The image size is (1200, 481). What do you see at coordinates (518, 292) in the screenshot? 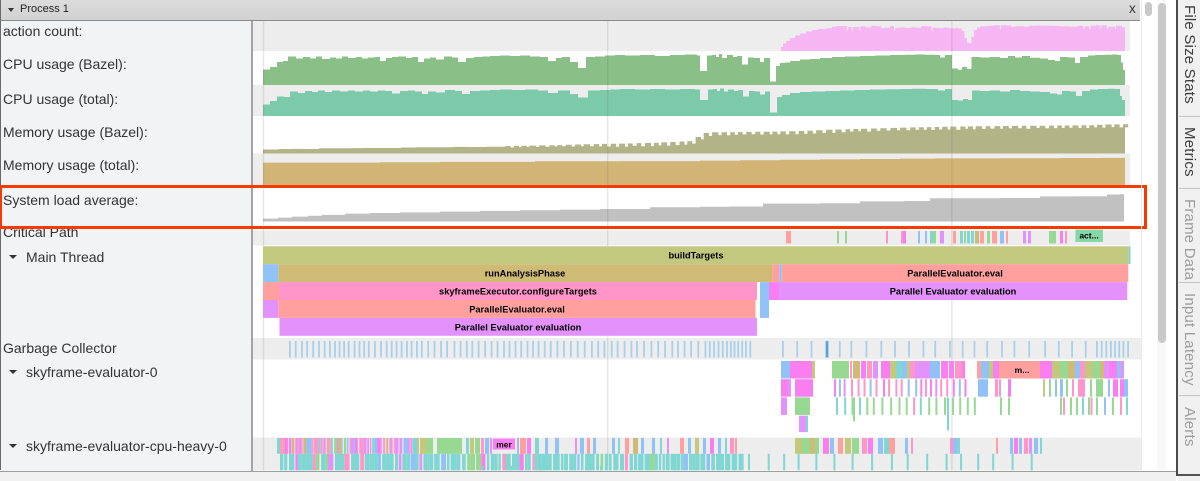
I see `svg-text:skyframeExecutor.configureTarg: skyframeExecutor.configureTargets` at bounding box center [518, 292].